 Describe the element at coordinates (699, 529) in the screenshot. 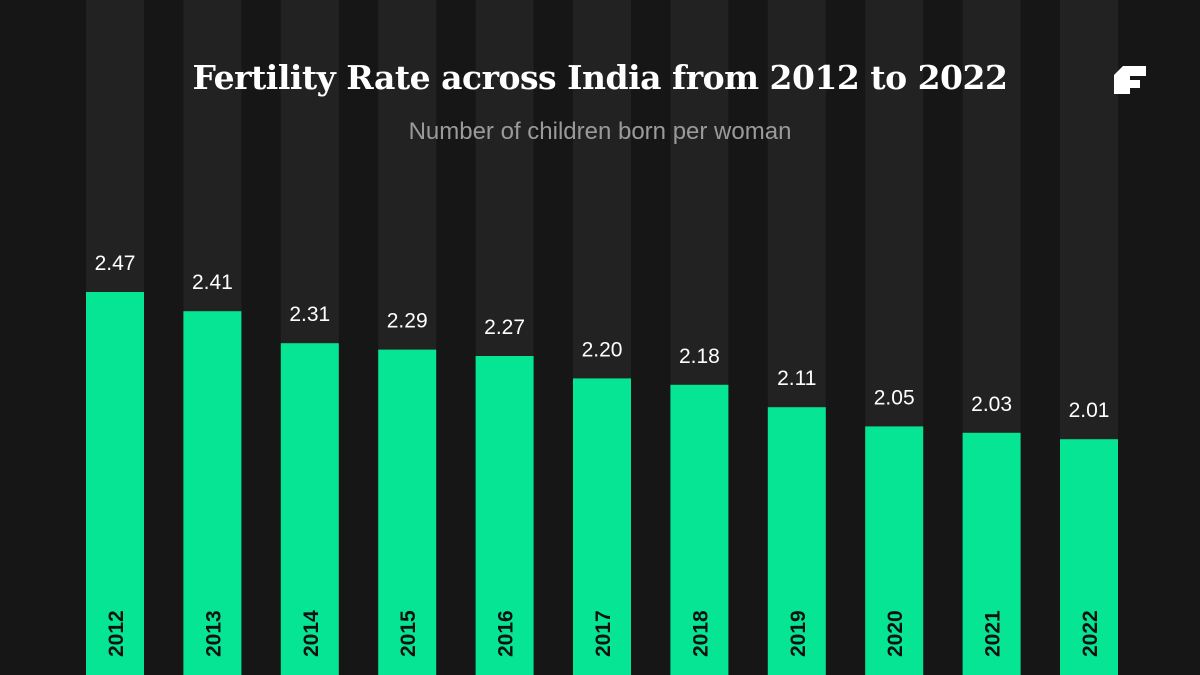

I see `bar-2018` at that location.